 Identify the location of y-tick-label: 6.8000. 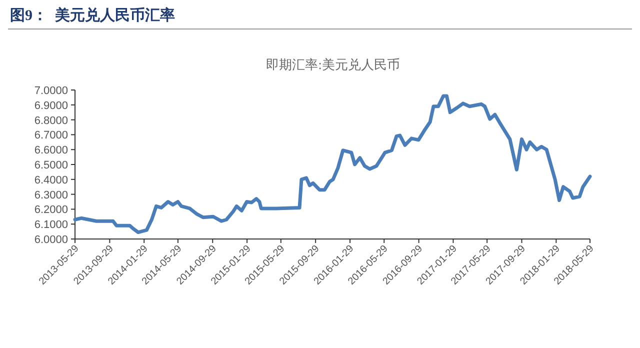
(51, 120).